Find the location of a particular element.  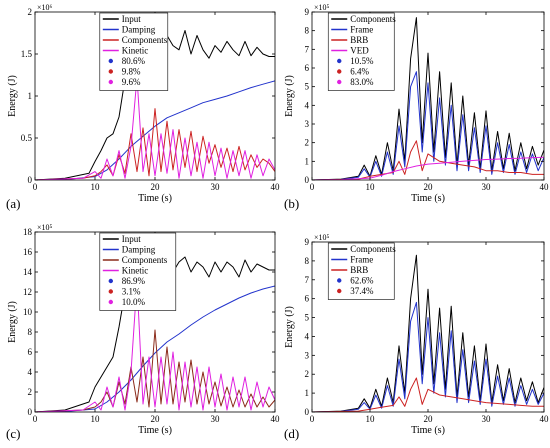

series-line-kinetic is located at coordinates (155, 128).